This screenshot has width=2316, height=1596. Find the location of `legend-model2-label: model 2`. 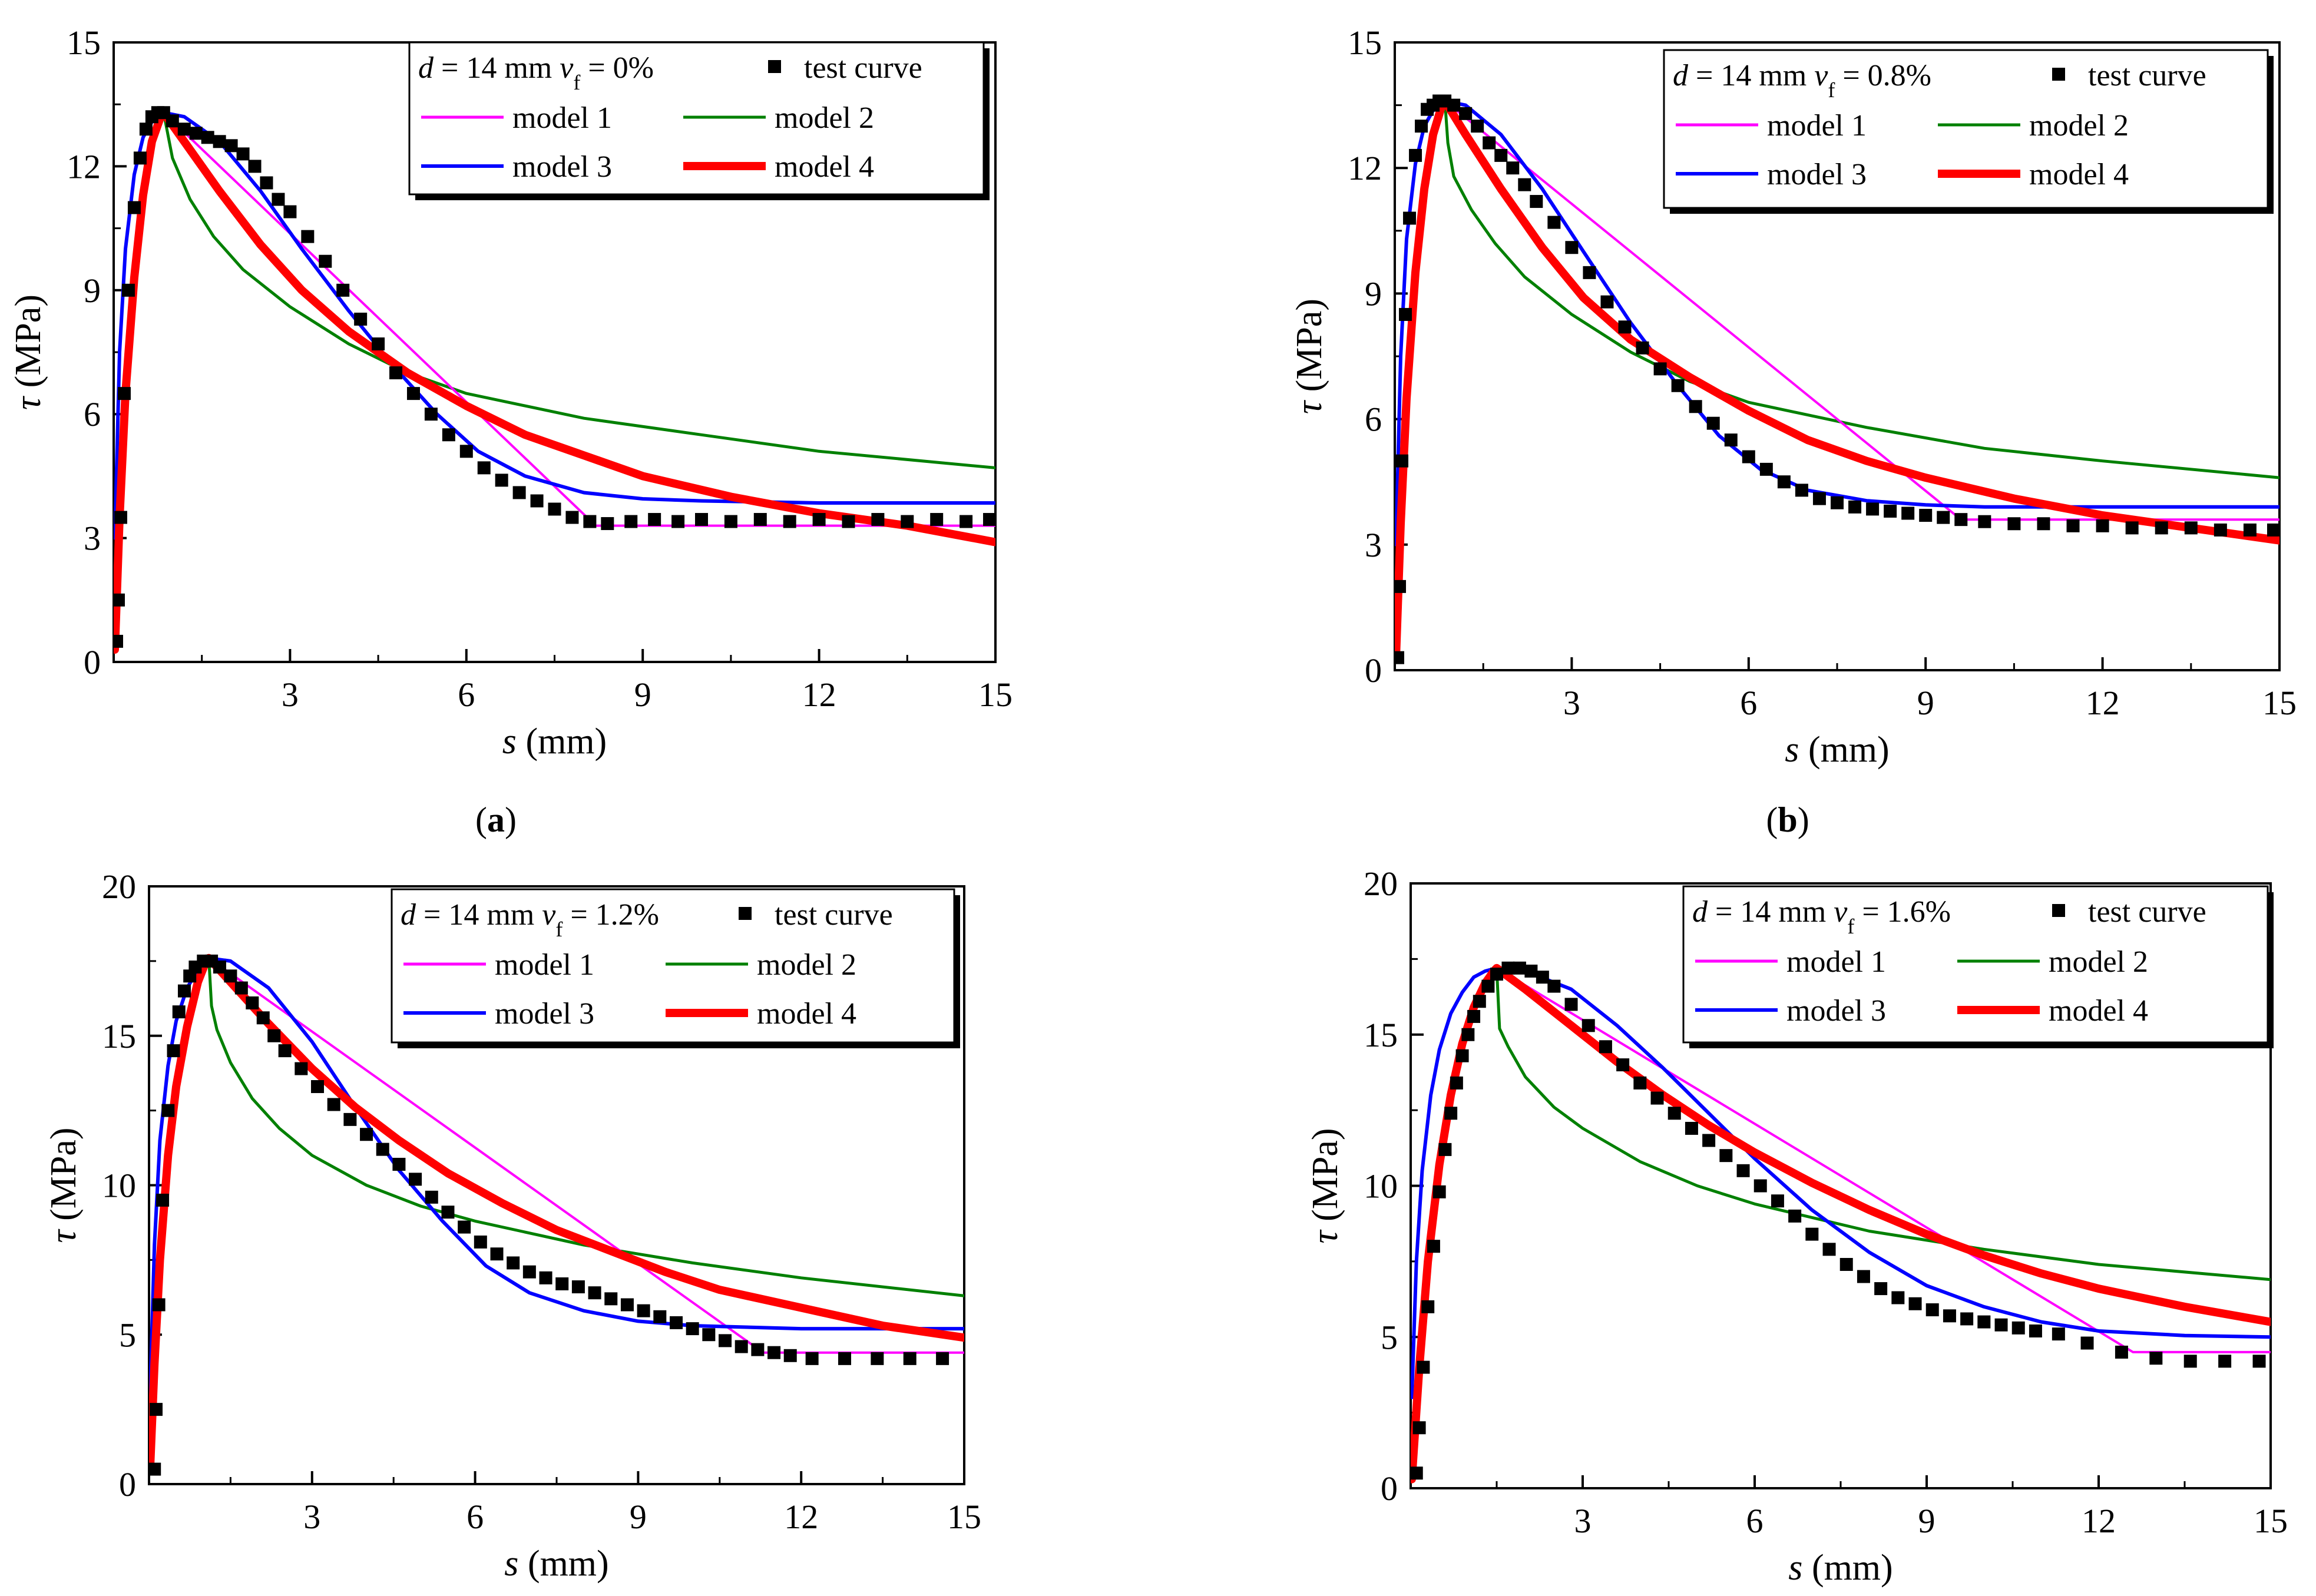

legend-model2-label: model 2 is located at coordinates (2079, 126).